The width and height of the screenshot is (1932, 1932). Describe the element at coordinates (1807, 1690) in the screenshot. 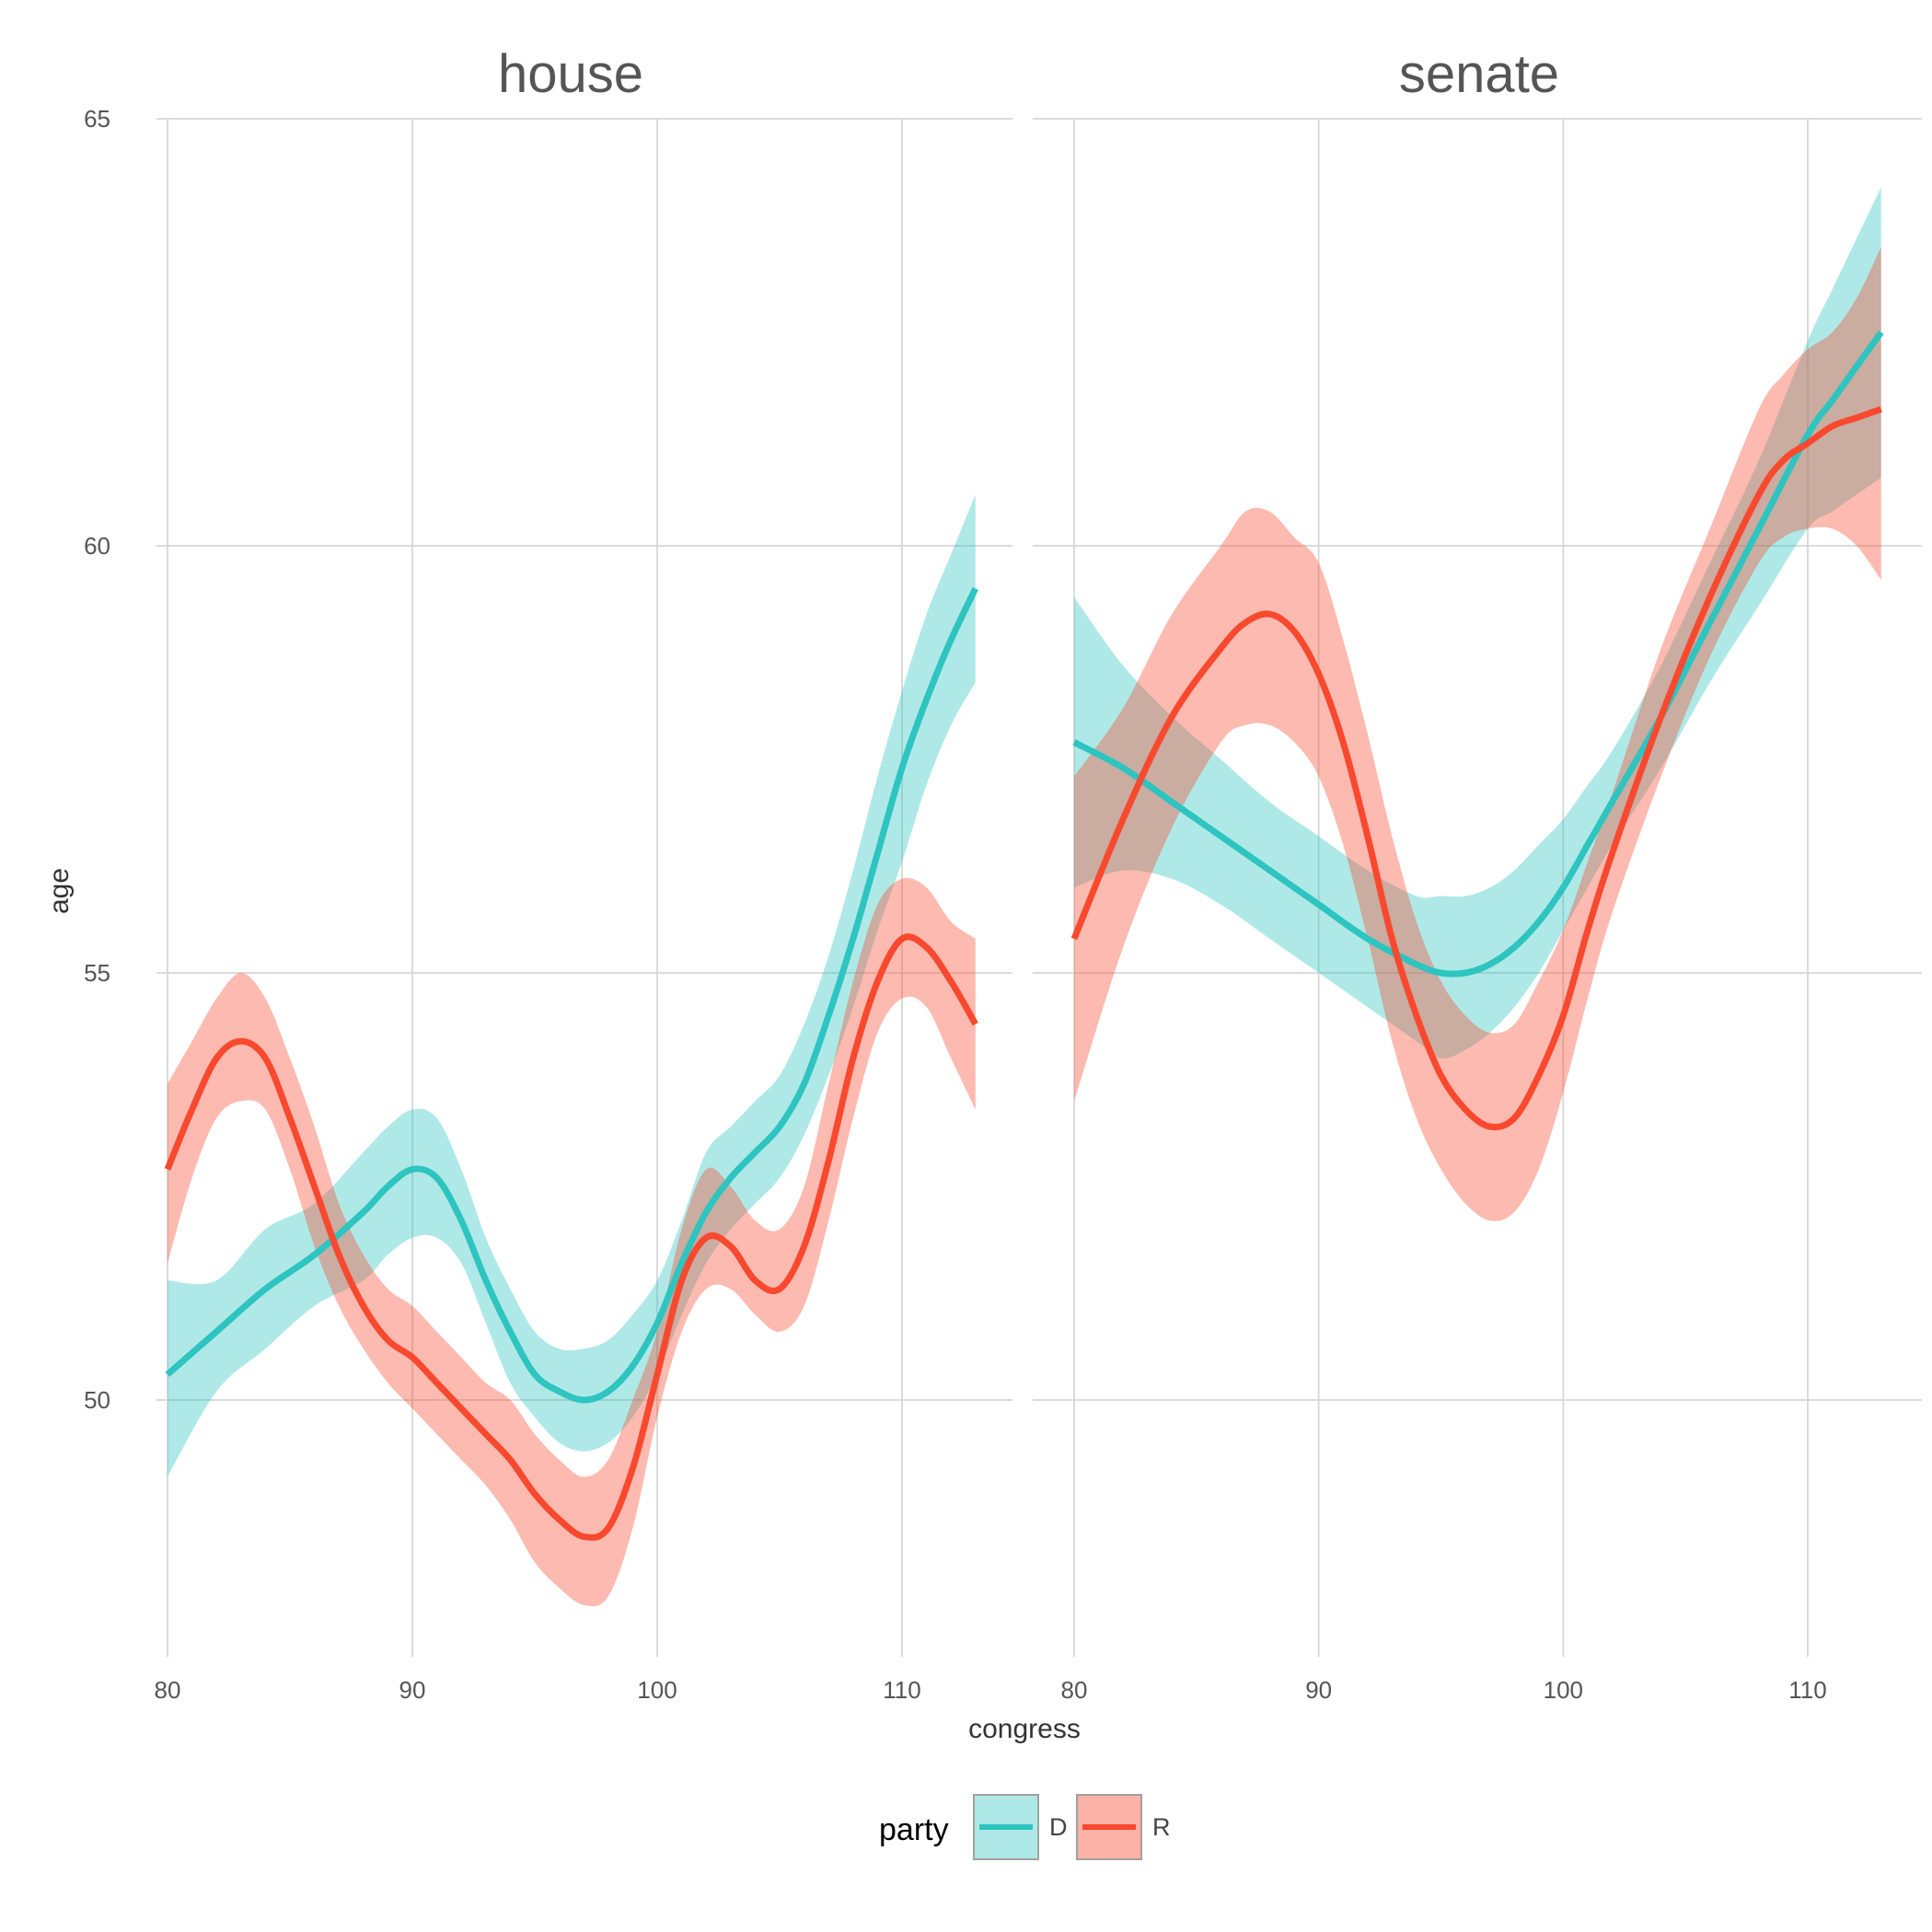

I see `x-tick-label-senate-110: 110` at that location.